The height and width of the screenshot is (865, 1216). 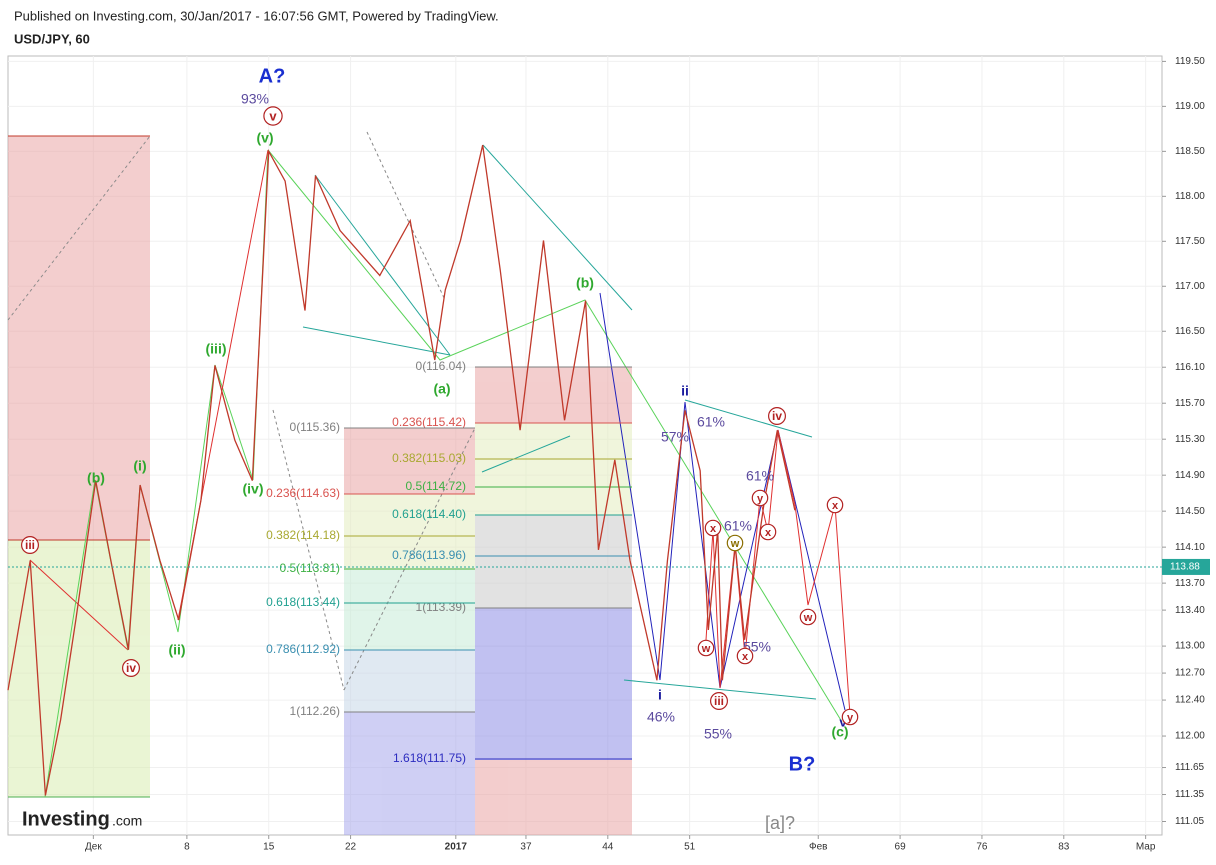 I want to click on wave-label: iii, so click(x=719, y=701).